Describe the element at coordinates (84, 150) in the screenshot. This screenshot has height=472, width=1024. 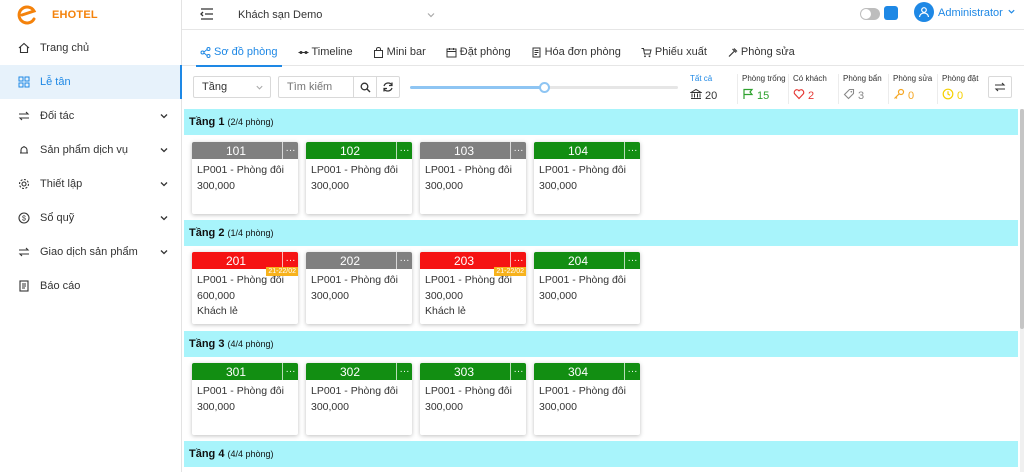
I see `sidebar-item-label: Sản phẩm dịch vụ` at that location.